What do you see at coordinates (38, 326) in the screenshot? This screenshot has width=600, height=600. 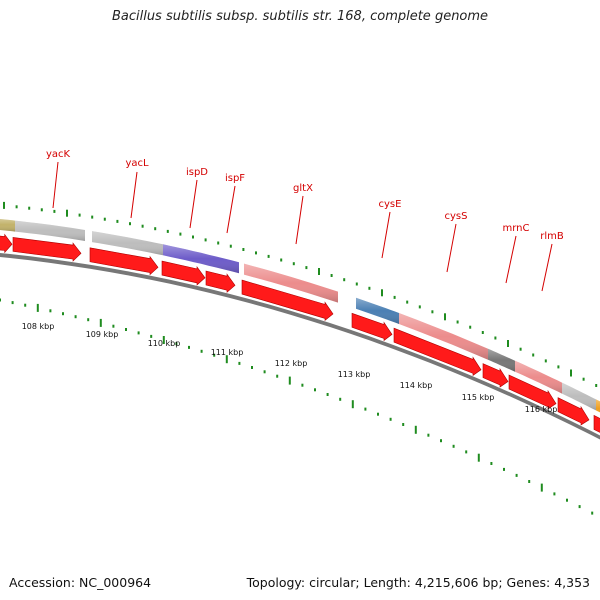 I see `kbp-label: 108 kbp` at bounding box center [38, 326].